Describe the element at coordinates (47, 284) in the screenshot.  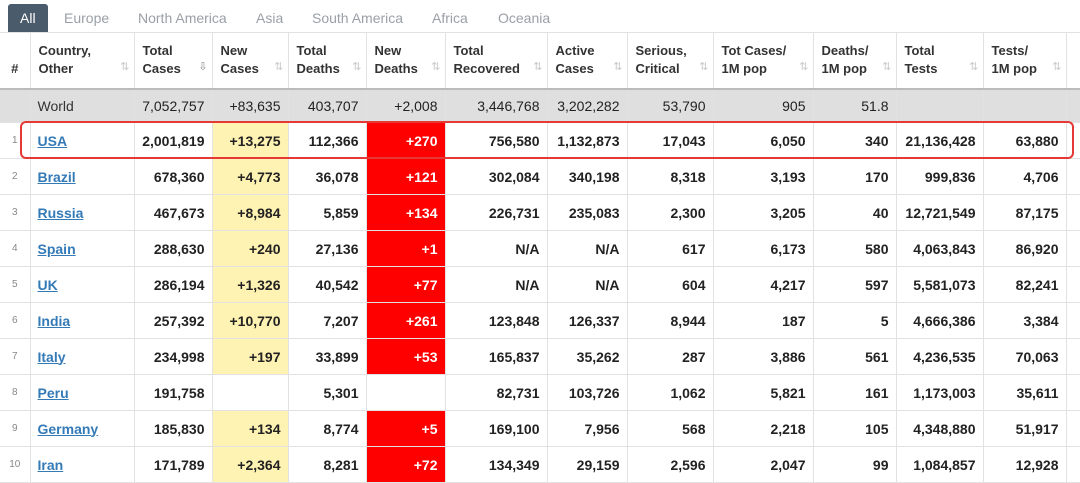
I see `country-link: UK` at that location.